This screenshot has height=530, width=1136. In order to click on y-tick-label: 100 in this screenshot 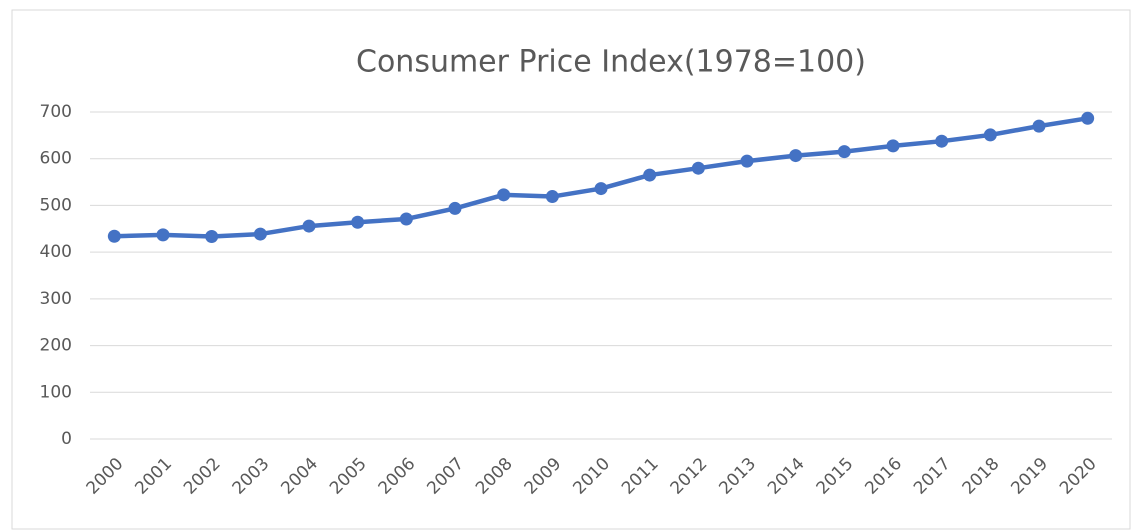, I will do `click(56, 392)`.